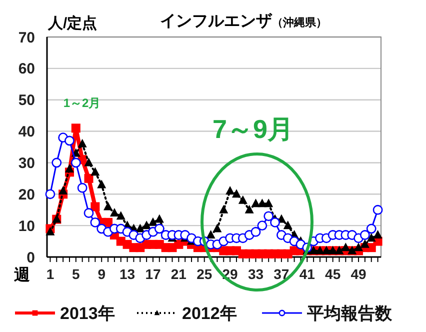 Image resolution: width=426 pixels, height=332 pixels. I want to click on annotation: 1～2月, so click(82, 103).